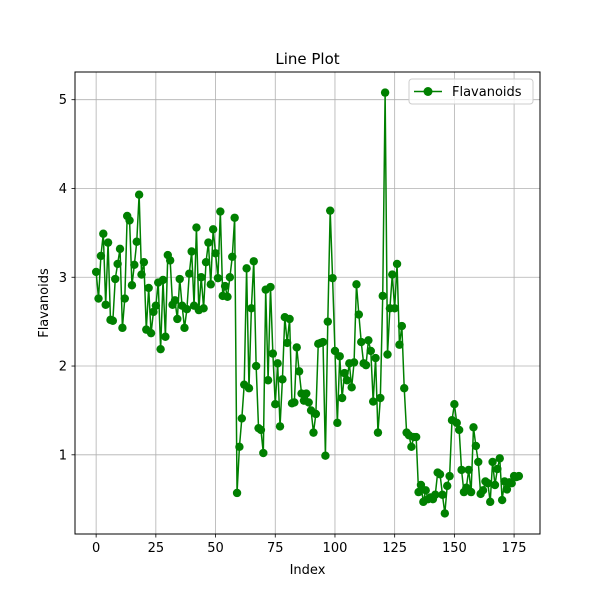 This screenshot has width=600, height=600. What do you see at coordinates (428, 91) in the screenshot?
I see `legend-marker-swatch` at bounding box center [428, 91].